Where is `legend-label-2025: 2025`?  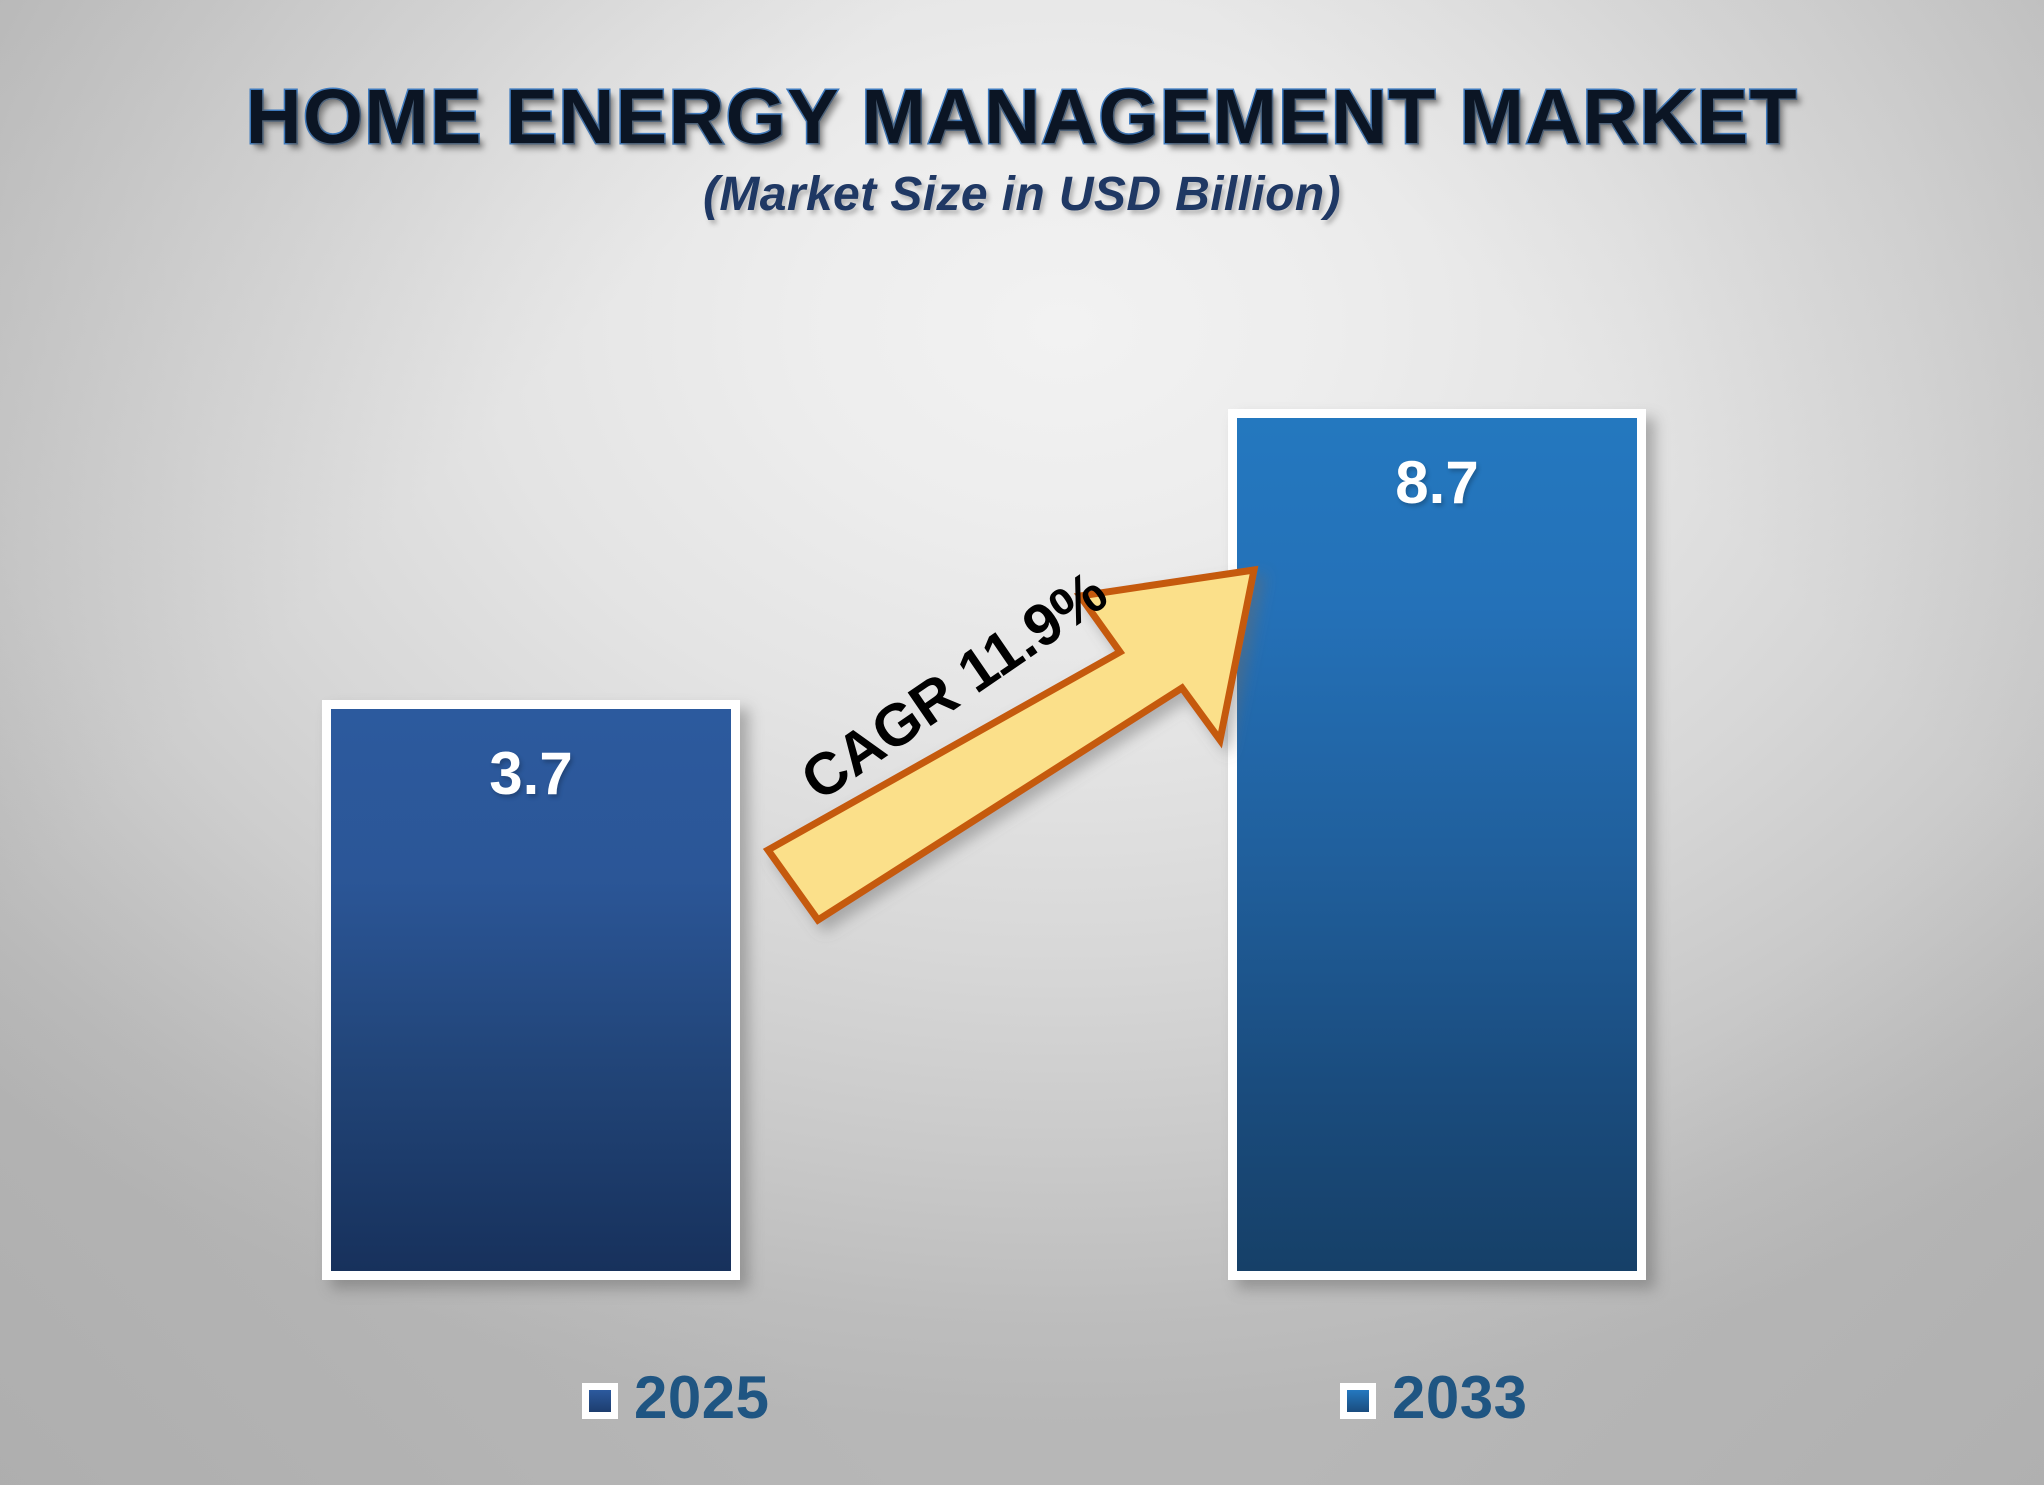
legend-label-2025: 2025 is located at coordinates (702, 1397).